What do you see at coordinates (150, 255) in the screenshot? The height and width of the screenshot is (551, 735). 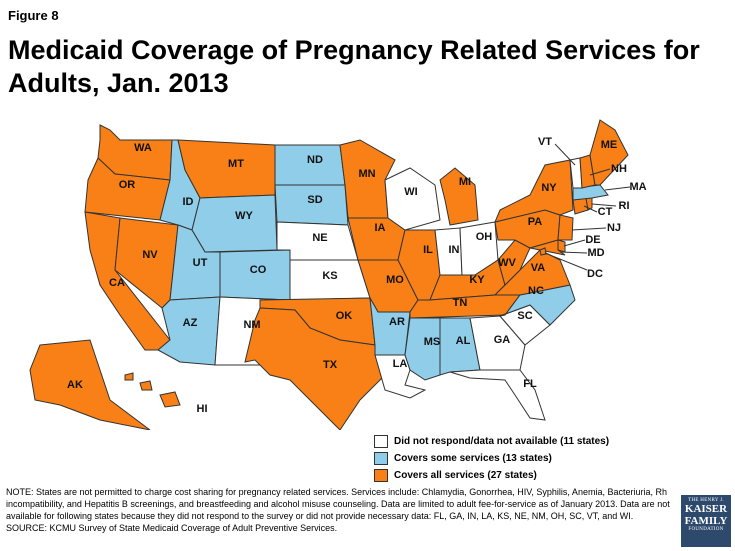 I see `label-NV: NV` at bounding box center [150, 255].